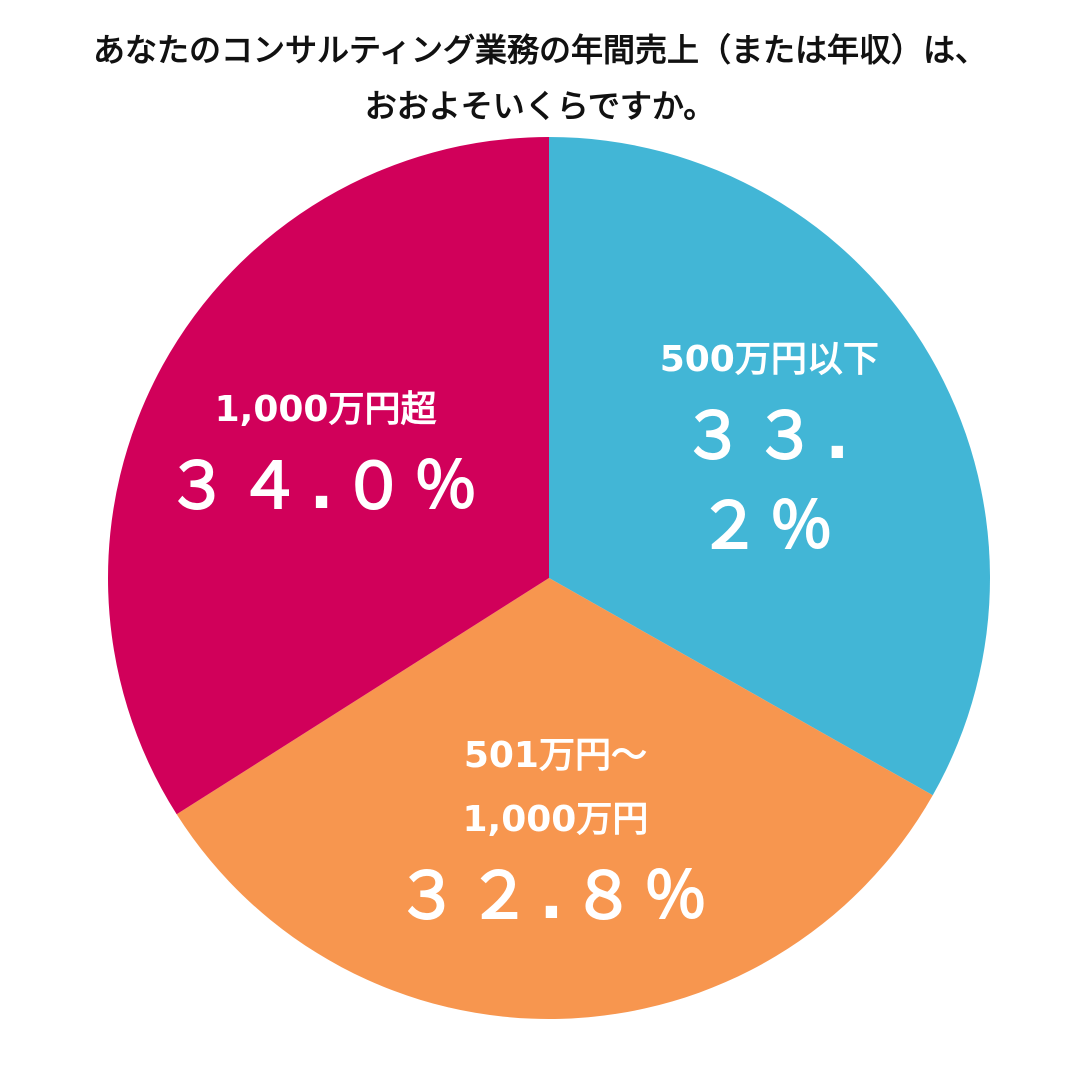 Image resolution: width=1080 pixels, height=1080 pixels. What do you see at coordinates (325, 487) in the screenshot?
I see `value-label: ３４.０％` at bounding box center [325, 487].